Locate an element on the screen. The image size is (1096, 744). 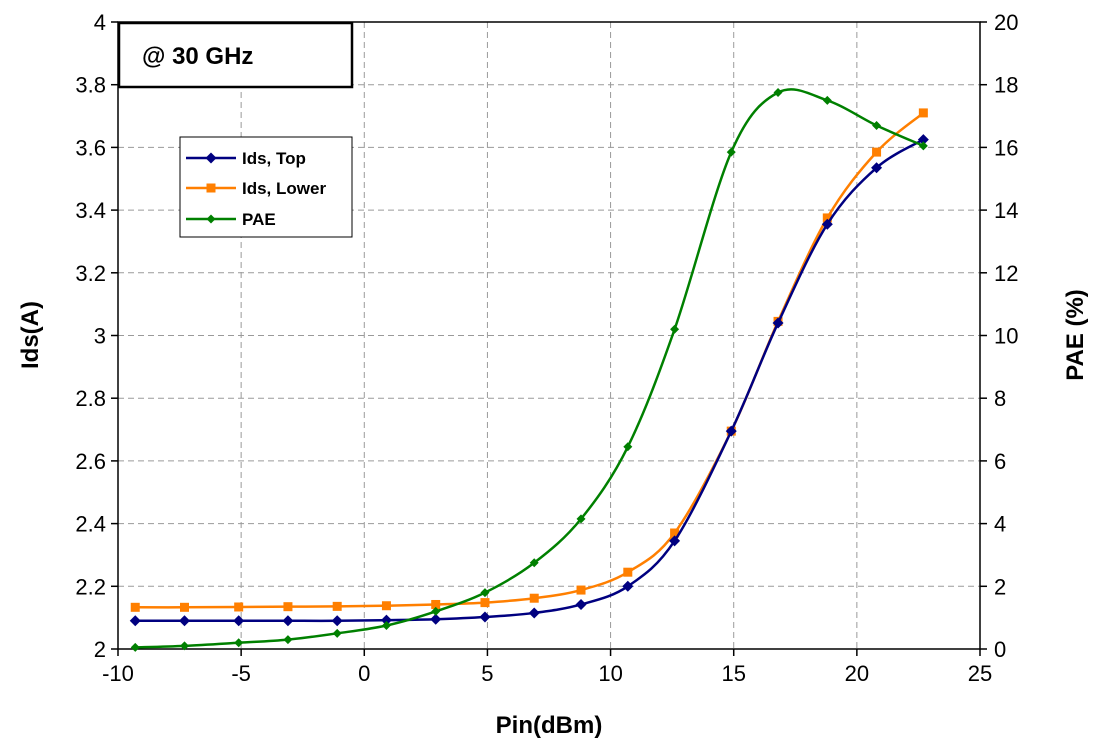
x-axis-title: Pin(dBm) is located at coordinates (549, 725).